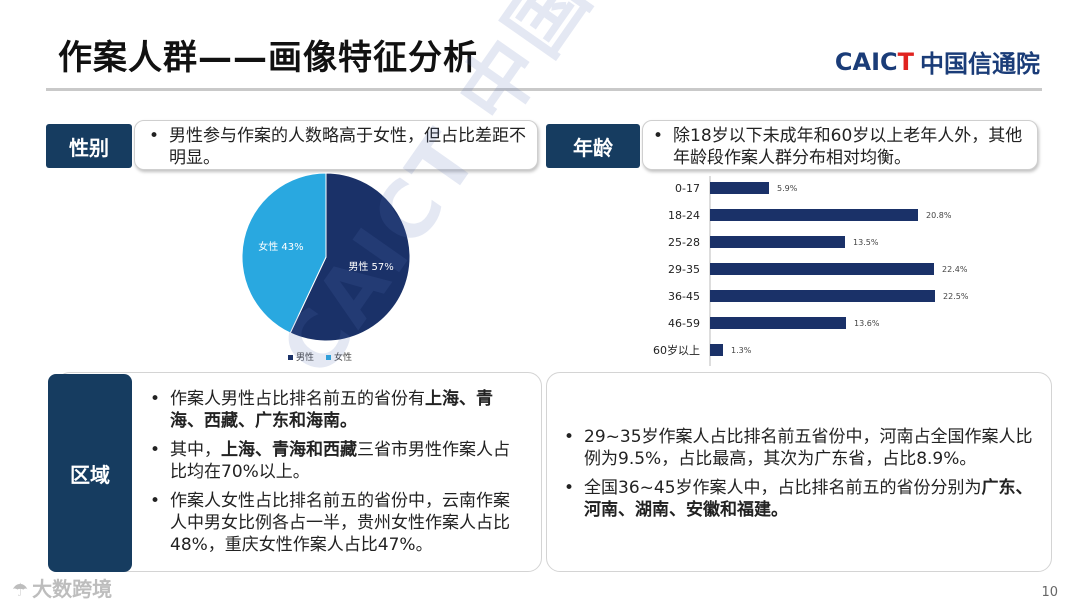 This screenshot has height=608, width=1080. Describe the element at coordinates (62, 589) in the screenshot. I see `brand-mark: ☂ 大数跨境` at that location.